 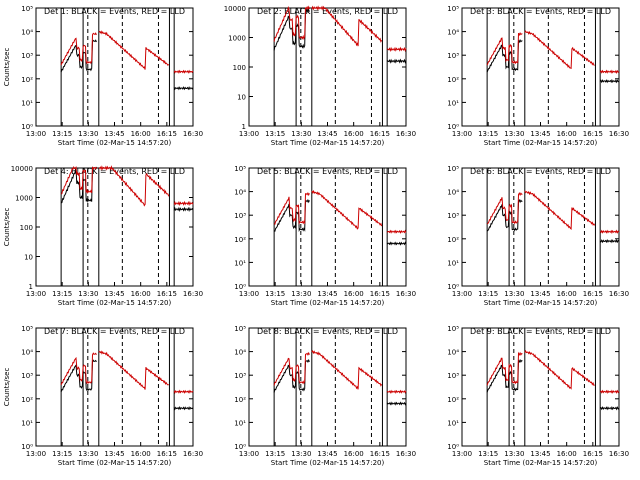 I want to click on panel-title: Det 1: BLACK = Events, RED = LLD, so click(x=114, y=11).